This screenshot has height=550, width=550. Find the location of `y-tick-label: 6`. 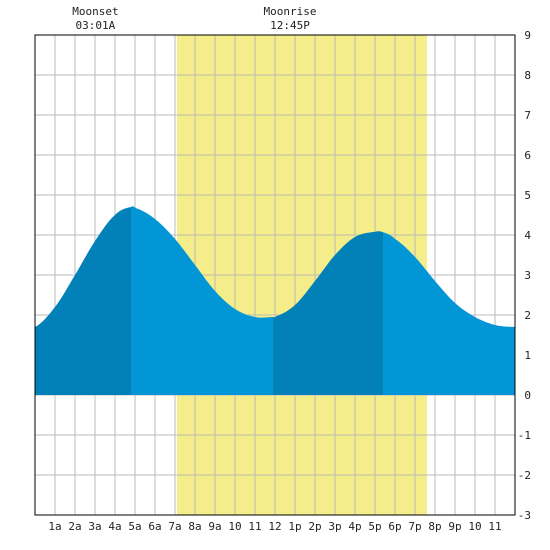

y-tick-label: 6 is located at coordinates (527, 155).